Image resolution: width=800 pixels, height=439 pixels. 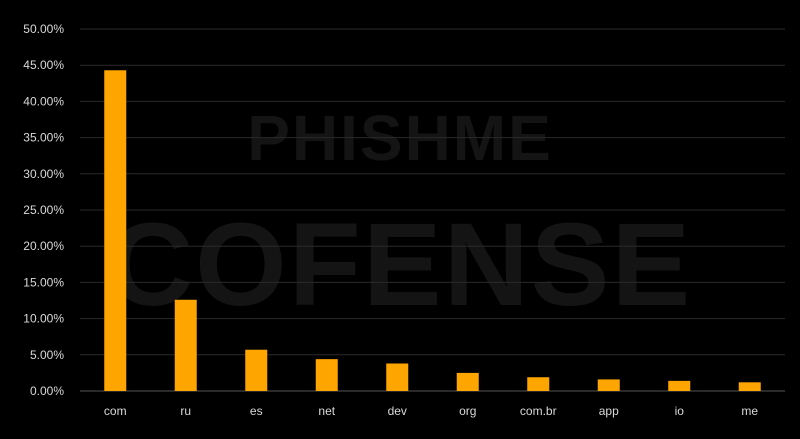 What do you see at coordinates (608, 385) in the screenshot?
I see `bar-app` at bounding box center [608, 385].